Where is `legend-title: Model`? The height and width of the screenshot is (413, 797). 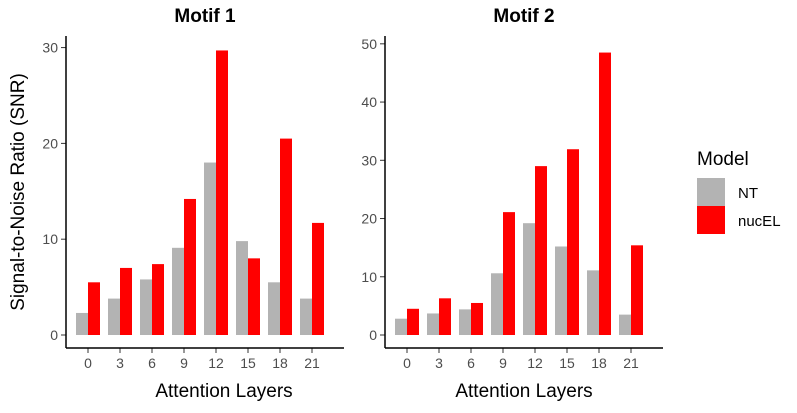
legend-title: Model is located at coordinates (723, 159).